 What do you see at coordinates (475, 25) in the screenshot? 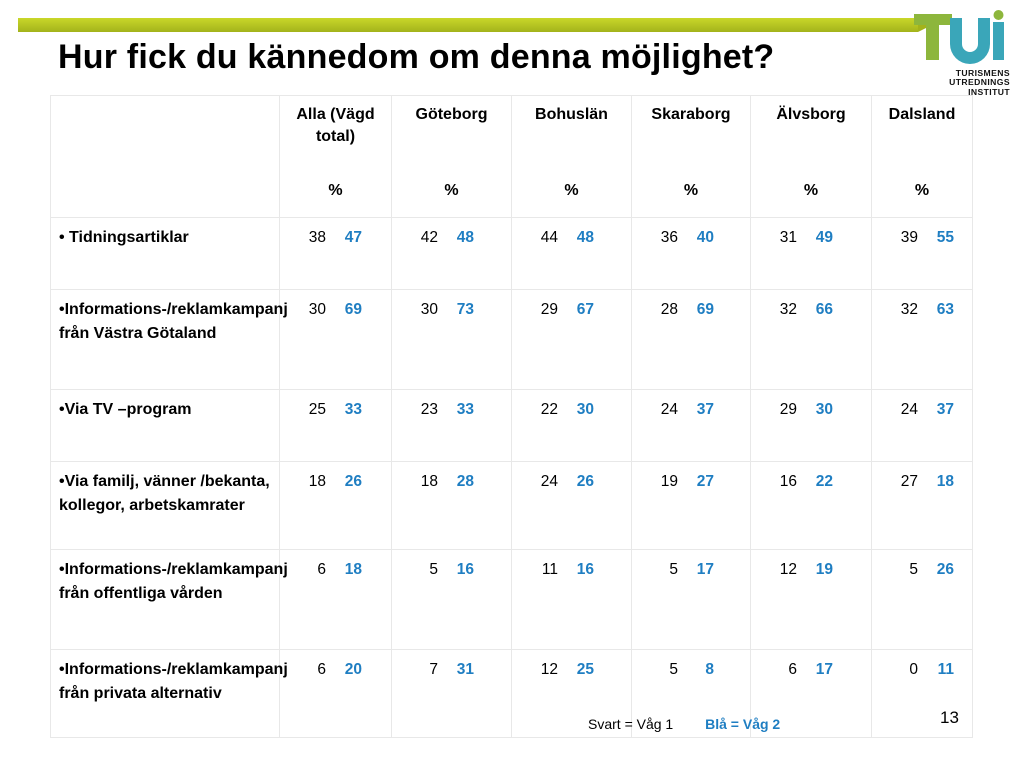
I see `header-accent-stripe` at bounding box center [475, 25].